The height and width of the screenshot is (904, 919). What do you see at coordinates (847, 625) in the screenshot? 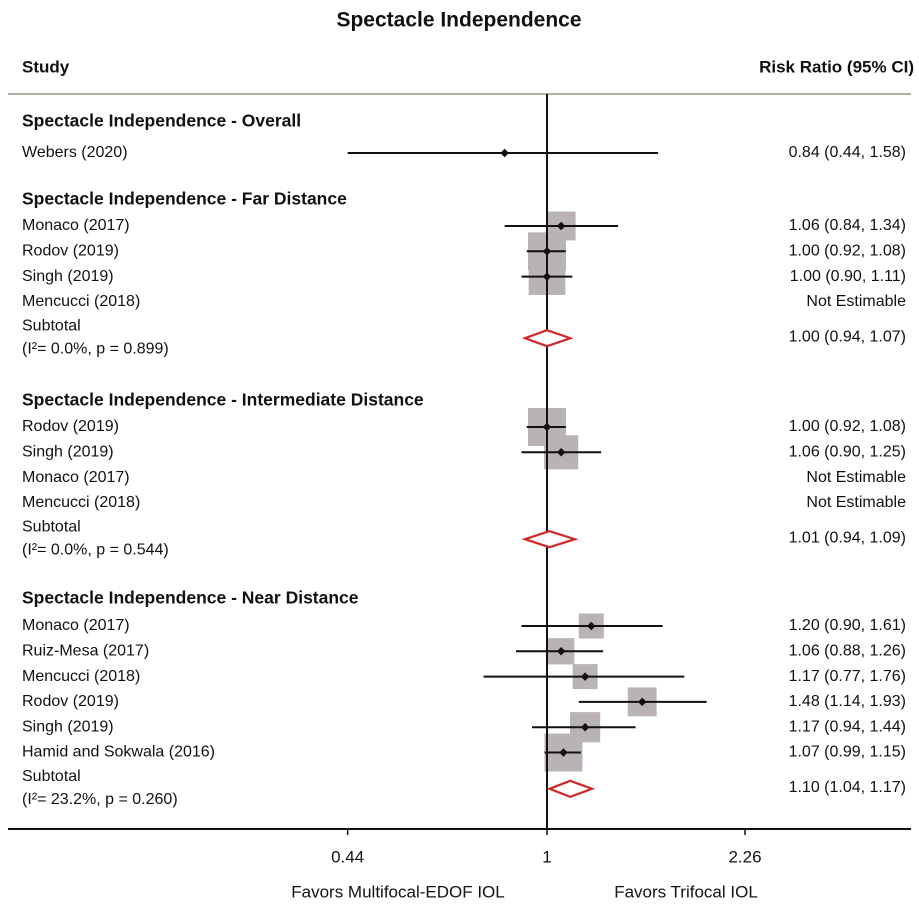
I see `effect-estimate-text: 1.20 (0.90, 1.61)` at bounding box center [847, 625].